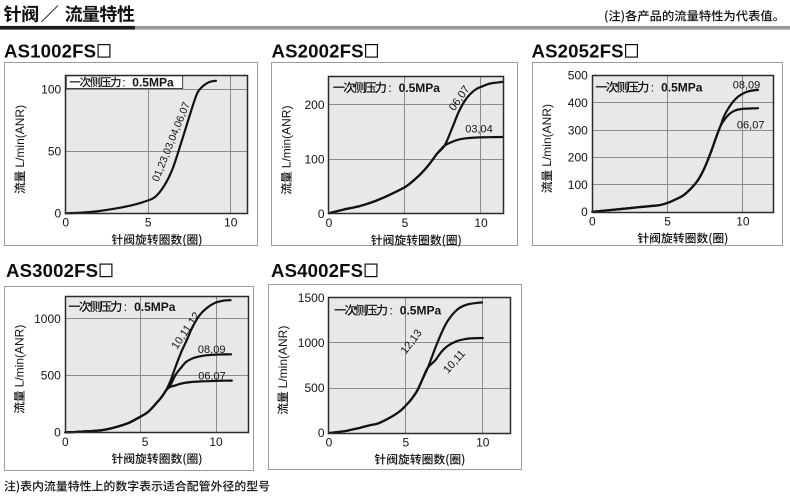 Image resolution: width=790 pixels, height=503 pixels. I want to click on svg-text: 300, so click(578, 130).